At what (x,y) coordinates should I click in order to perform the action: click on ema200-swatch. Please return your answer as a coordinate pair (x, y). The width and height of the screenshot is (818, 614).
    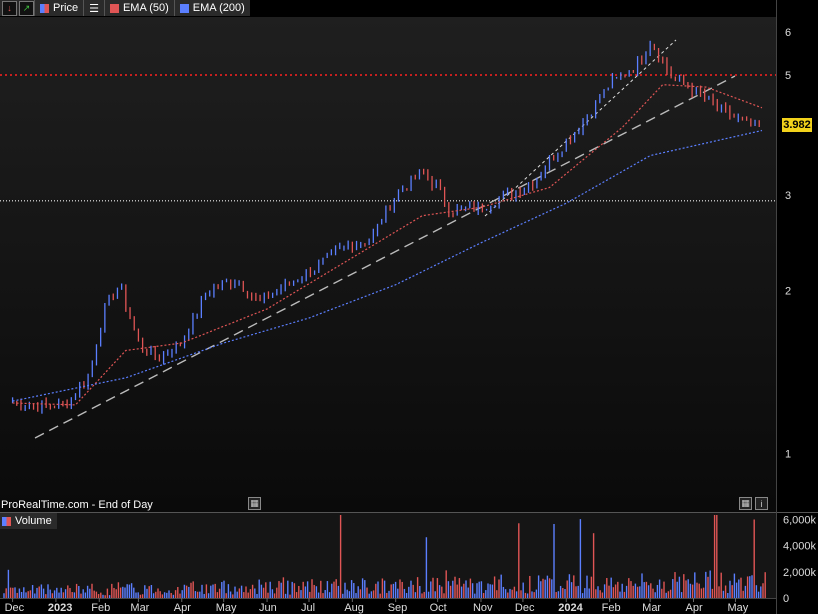
    Looking at the image, I should click on (184, 8).